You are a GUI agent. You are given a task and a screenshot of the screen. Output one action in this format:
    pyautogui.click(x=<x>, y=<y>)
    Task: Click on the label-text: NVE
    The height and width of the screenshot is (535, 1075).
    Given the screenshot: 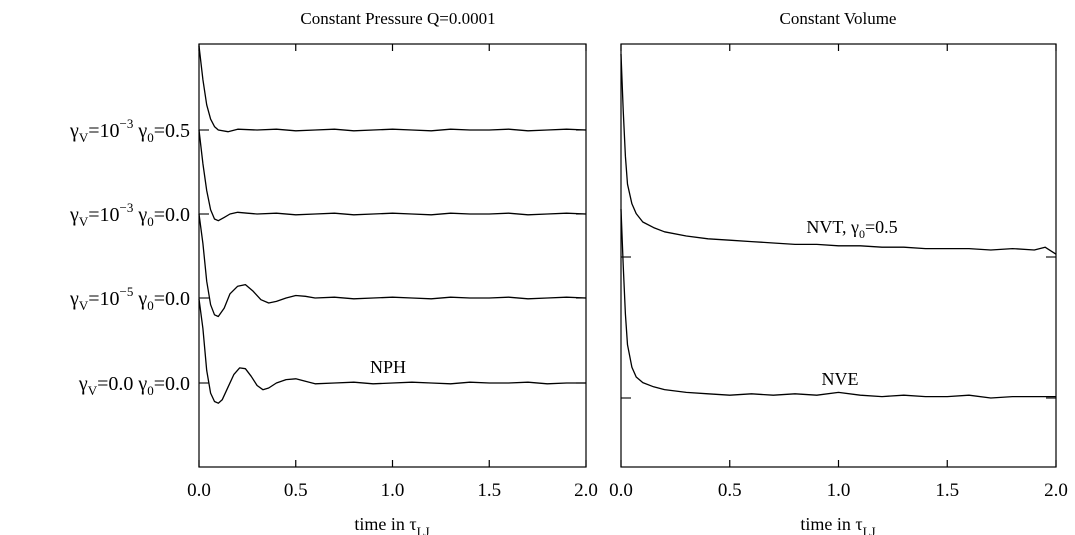 What is the action you would take?
    pyautogui.click(x=840, y=379)
    